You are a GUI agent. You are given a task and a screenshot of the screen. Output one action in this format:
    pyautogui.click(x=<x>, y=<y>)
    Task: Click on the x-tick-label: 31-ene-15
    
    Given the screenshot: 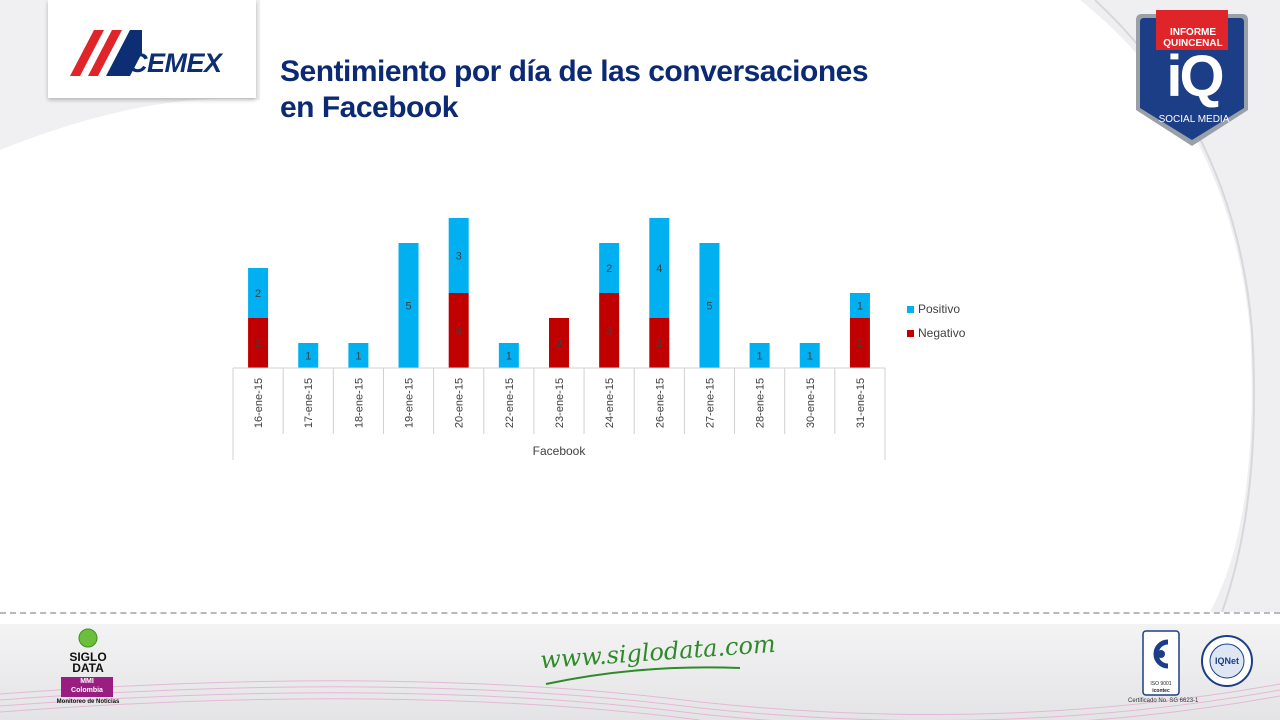 What is the action you would take?
    pyautogui.click(x=861, y=403)
    